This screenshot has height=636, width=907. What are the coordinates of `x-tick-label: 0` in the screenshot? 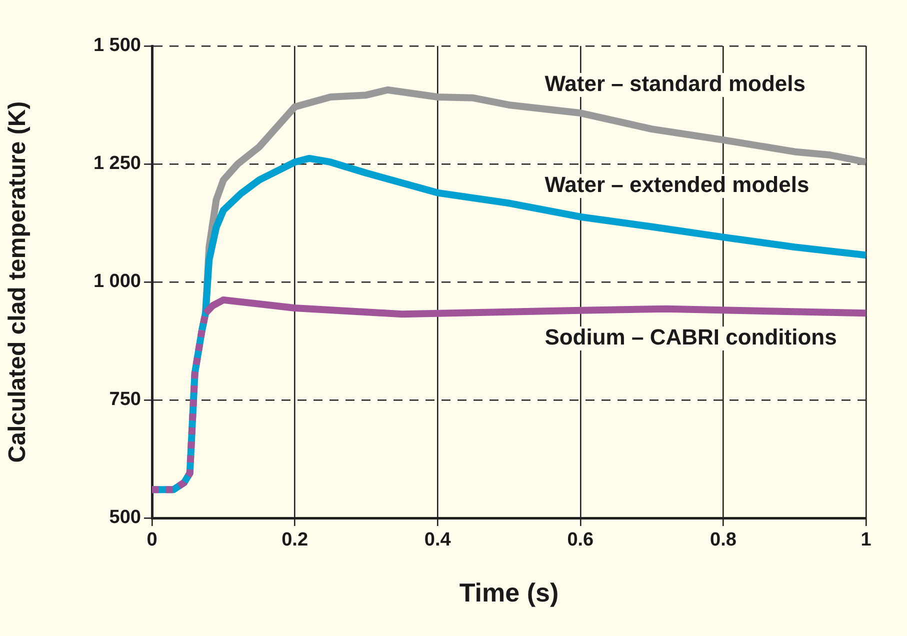 It's located at (152, 540).